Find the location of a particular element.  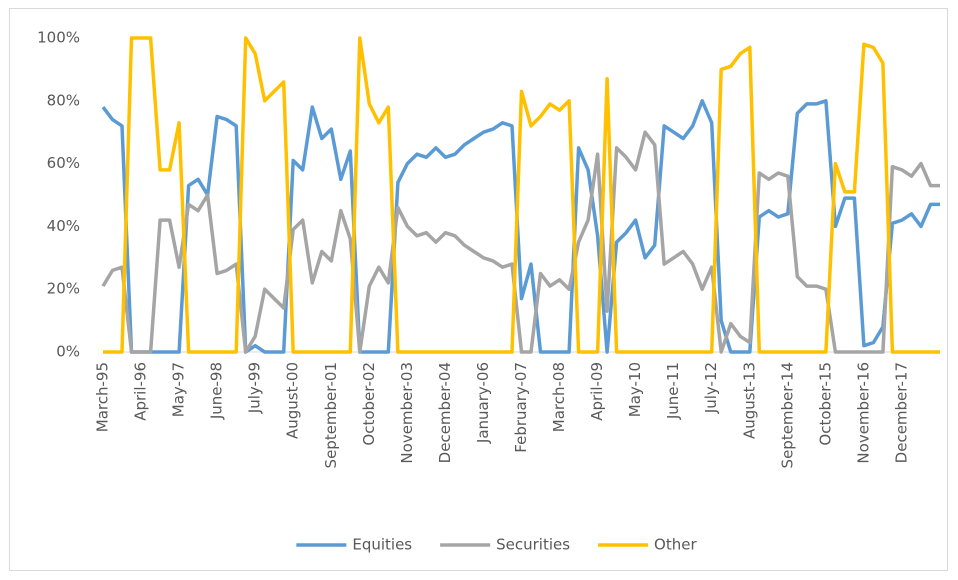

x-tick-label: November-16 is located at coordinates (863, 413).